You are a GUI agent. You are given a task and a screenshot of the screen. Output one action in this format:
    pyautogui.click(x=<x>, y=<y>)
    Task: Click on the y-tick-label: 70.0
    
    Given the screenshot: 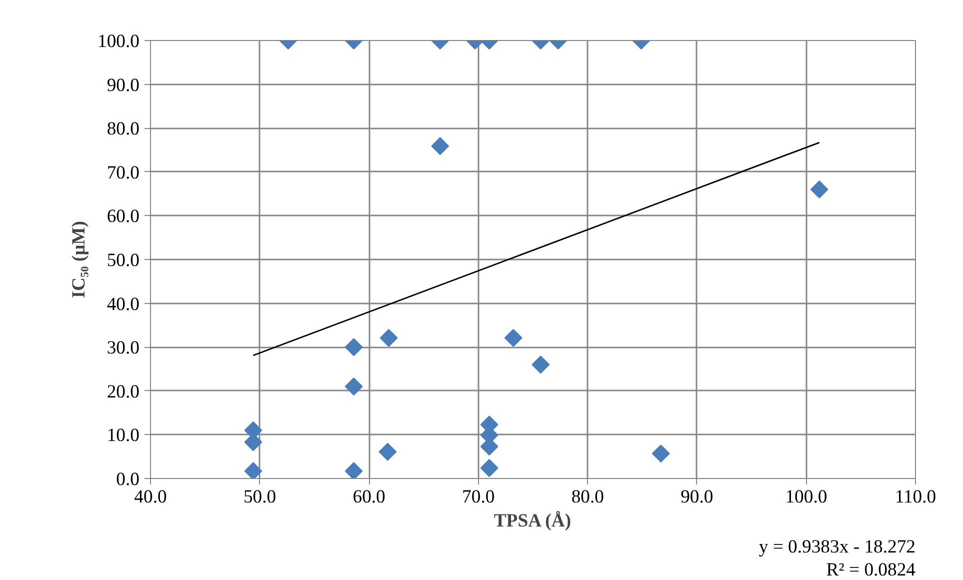 What is the action you would take?
    pyautogui.click(x=123, y=173)
    